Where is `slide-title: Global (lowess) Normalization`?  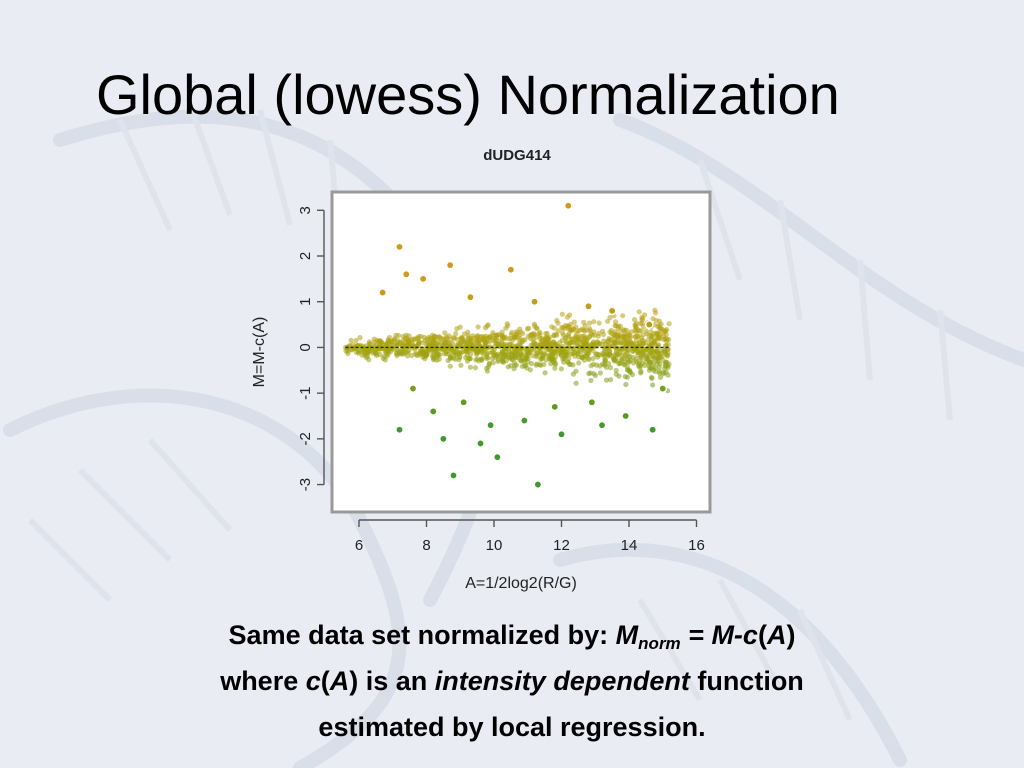
slide-title: Global (lowess) Normalization is located at coordinates (468, 94).